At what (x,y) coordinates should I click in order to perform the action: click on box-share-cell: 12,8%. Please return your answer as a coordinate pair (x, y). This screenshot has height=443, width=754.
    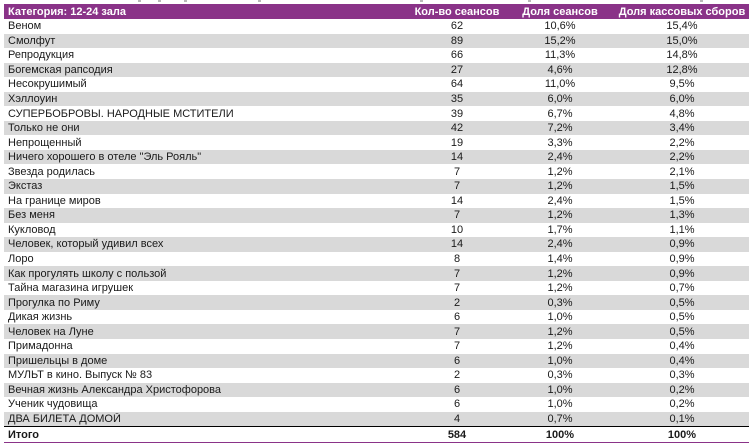
    Looking at the image, I should click on (682, 69).